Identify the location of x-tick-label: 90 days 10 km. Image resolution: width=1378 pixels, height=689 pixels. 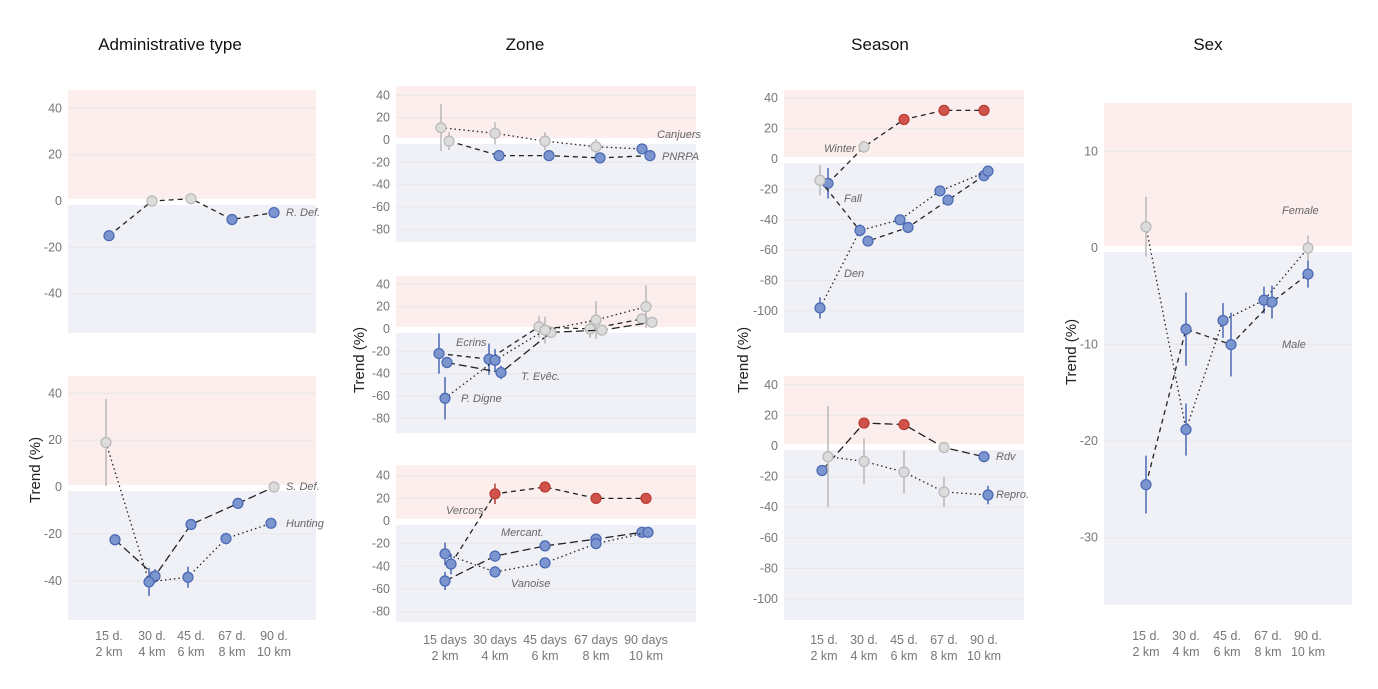
(646, 648).